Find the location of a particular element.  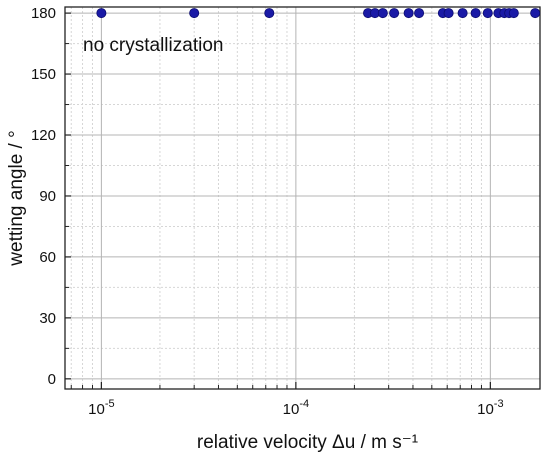

x-axis-title: relative velocity Δu / m s⁻¹ is located at coordinates (307, 442).